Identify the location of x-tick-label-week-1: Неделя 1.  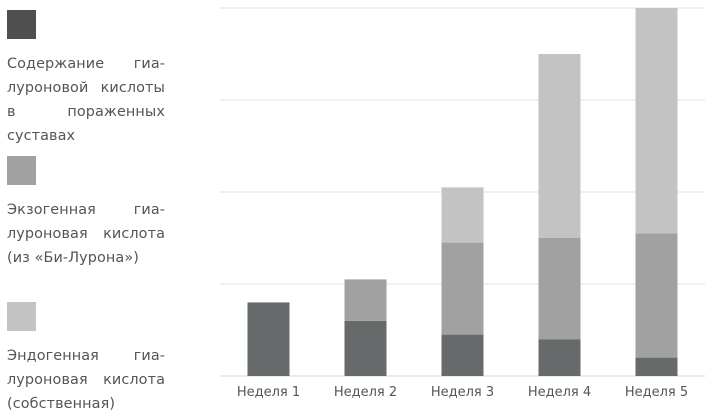
(268, 392).